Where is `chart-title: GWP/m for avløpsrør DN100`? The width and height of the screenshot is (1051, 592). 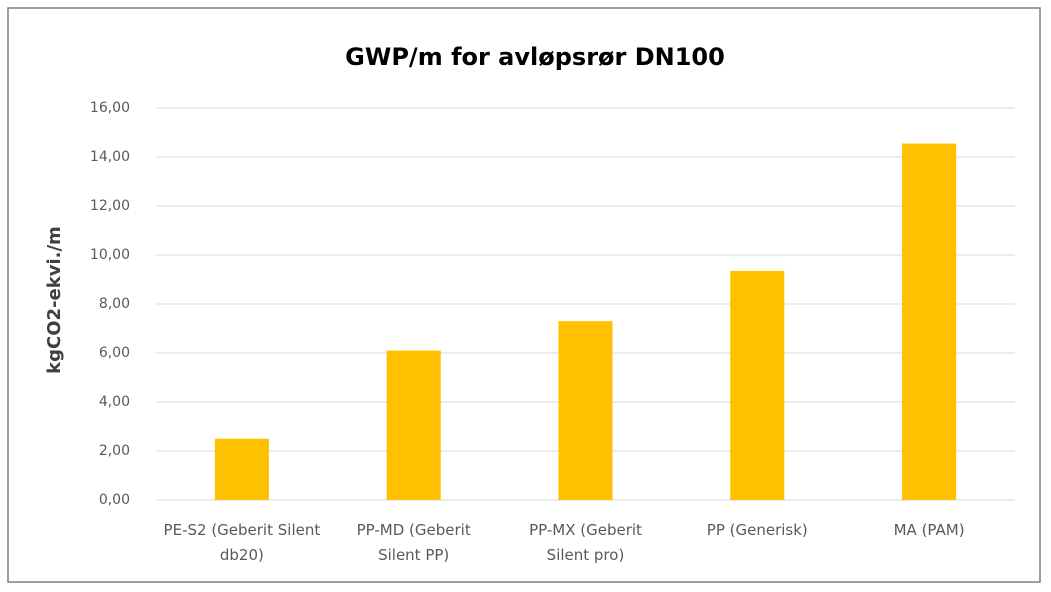 chart-title: GWP/m for avløpsrør DN100 is located at coordinates (535, 57).